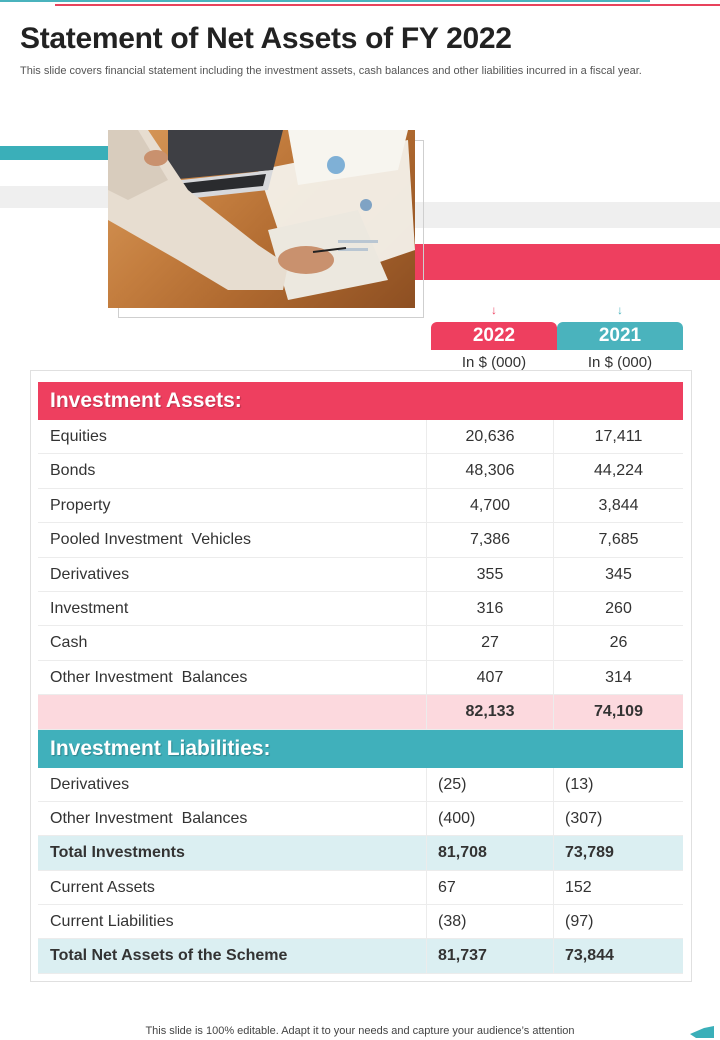  I want to click on row-label: Investment, so click(232, 608).